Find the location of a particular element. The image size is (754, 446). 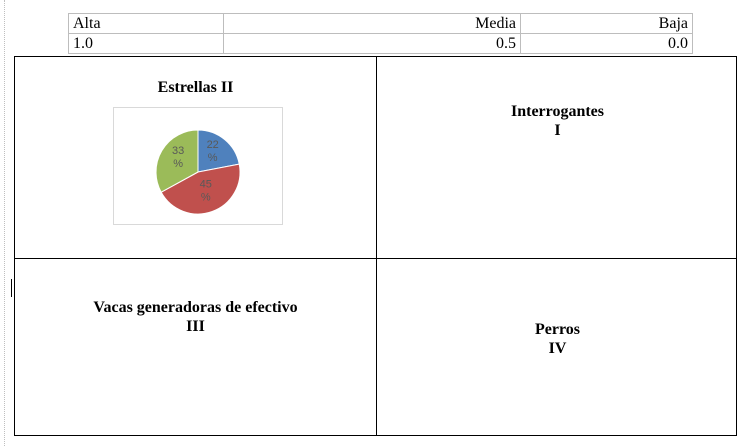

table-row: 1.0 0.5 0.0 is located at coordinates (380, 43).